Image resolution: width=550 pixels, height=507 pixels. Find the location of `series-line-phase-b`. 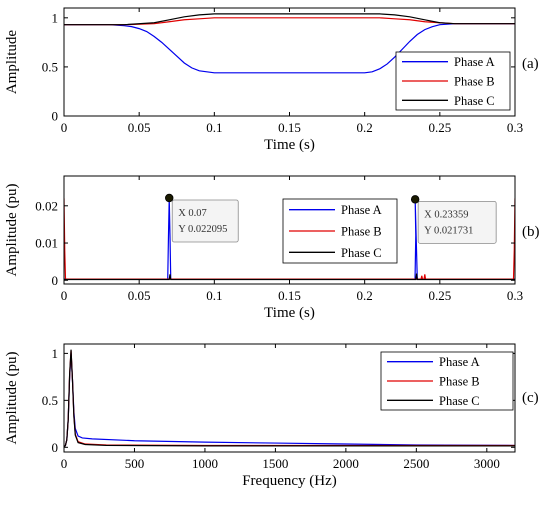

series-line-phase-b is located at coordinates (289, 21).